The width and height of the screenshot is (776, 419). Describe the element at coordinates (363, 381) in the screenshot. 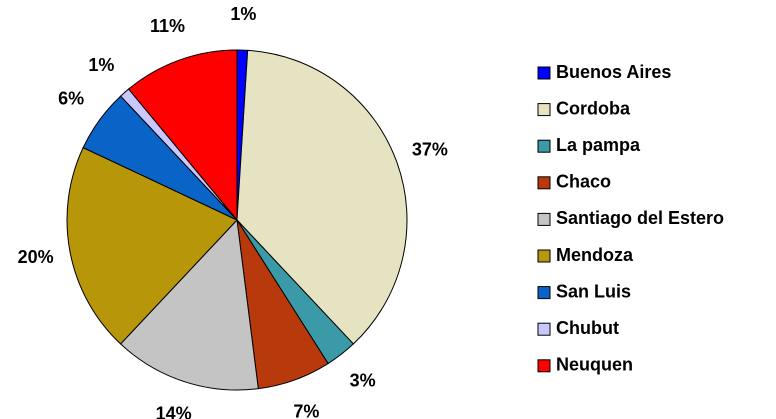

I see `data-label: 3%` at that location.